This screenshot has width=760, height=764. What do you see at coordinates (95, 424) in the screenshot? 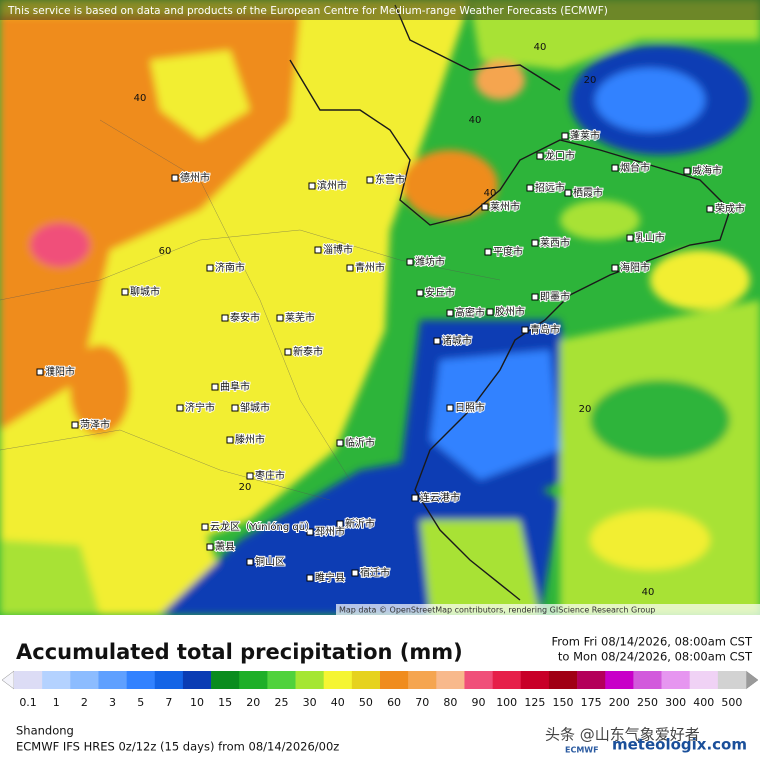
I see `city-label: 菏泽市` at bounding box center [95, 424].